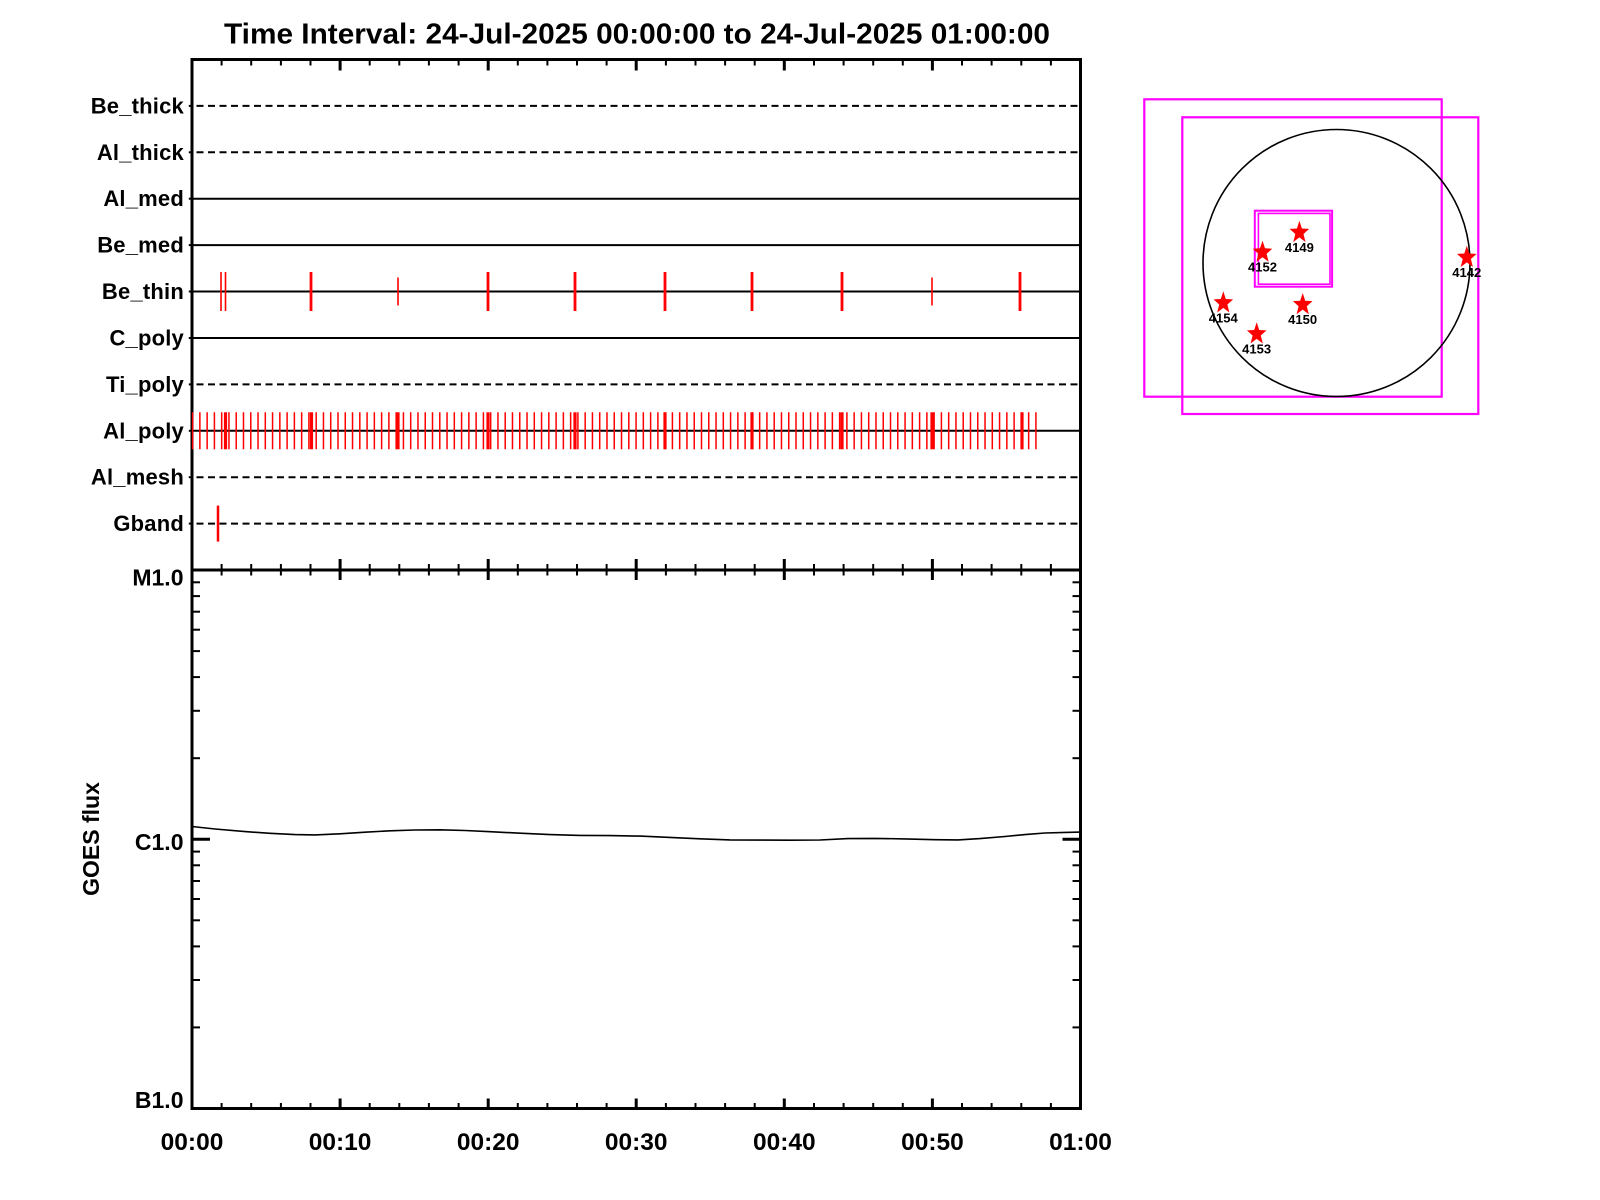  What do you see at coordinates (137, 477) in the screenshot?
I see `svg-text: Al_mesh` at bounding box center [137, 477].